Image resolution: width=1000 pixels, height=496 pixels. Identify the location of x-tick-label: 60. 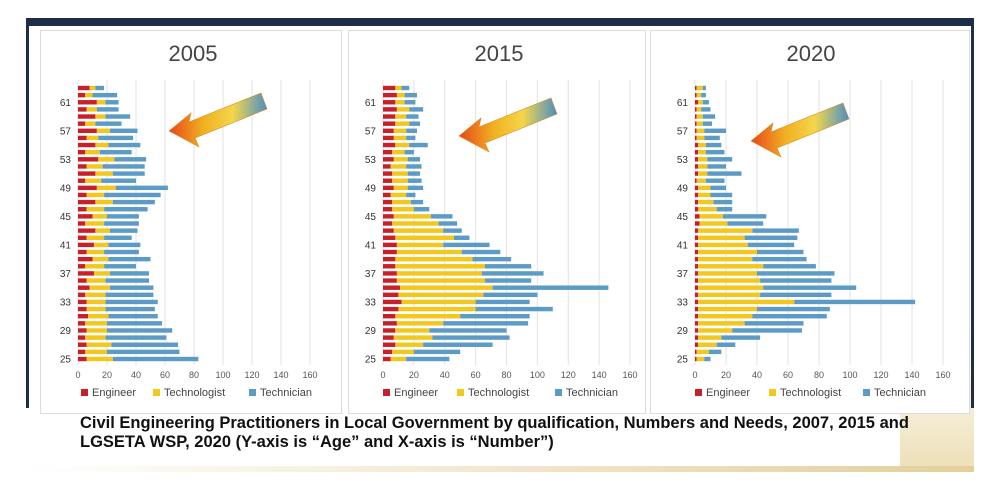
(165, 375).